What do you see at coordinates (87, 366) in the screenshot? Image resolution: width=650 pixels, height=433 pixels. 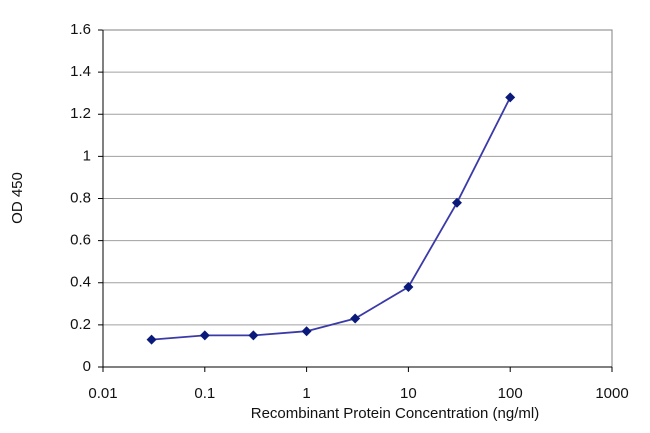 I see `y-tick-label: 0` at bounding box center [87, 366].